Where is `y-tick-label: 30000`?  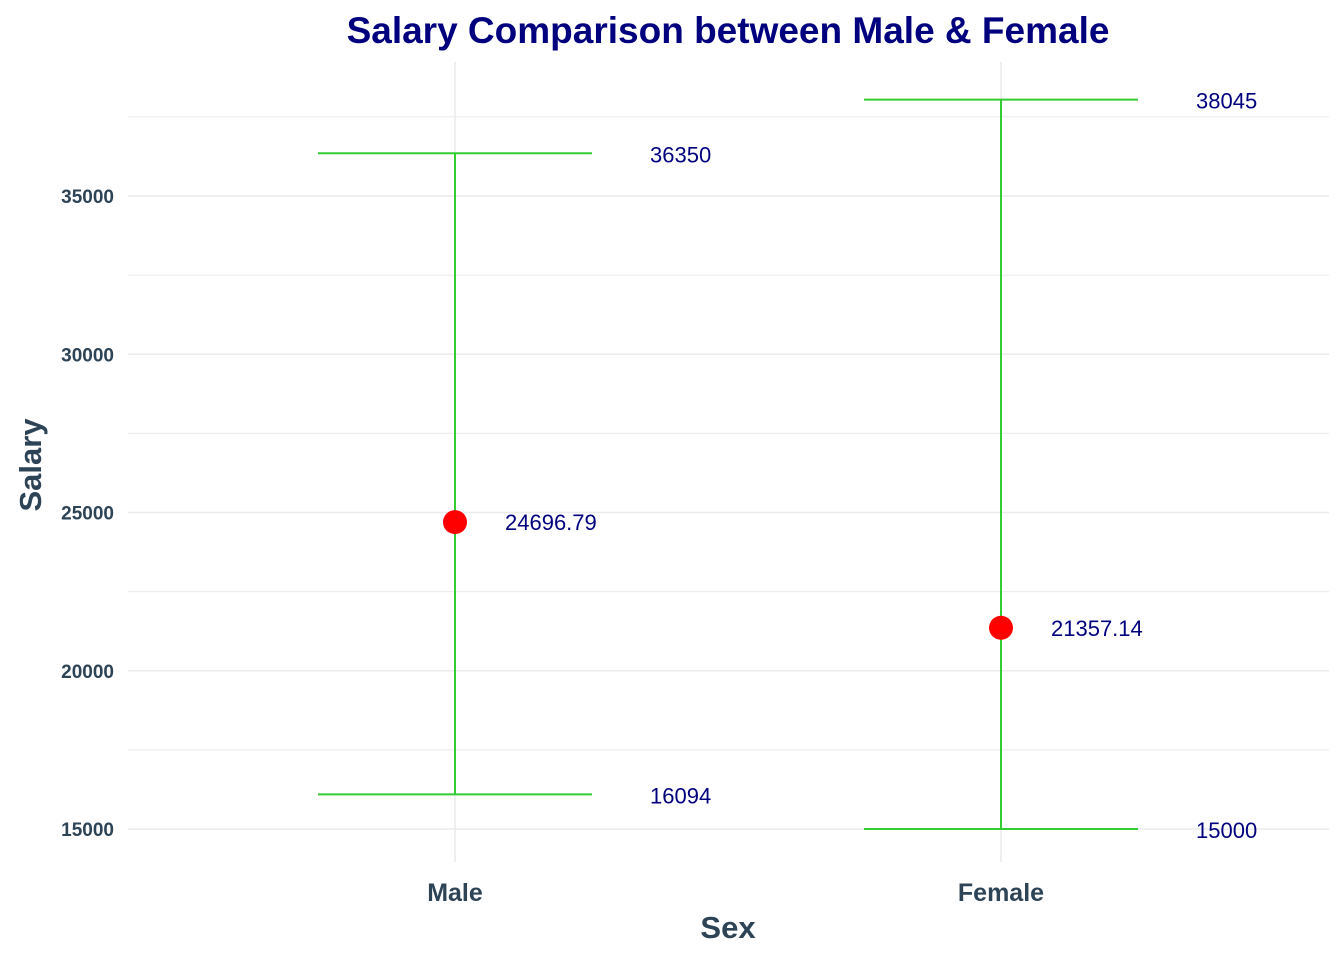
y-tick-label: 30000 is located at coordinates (87, 355).